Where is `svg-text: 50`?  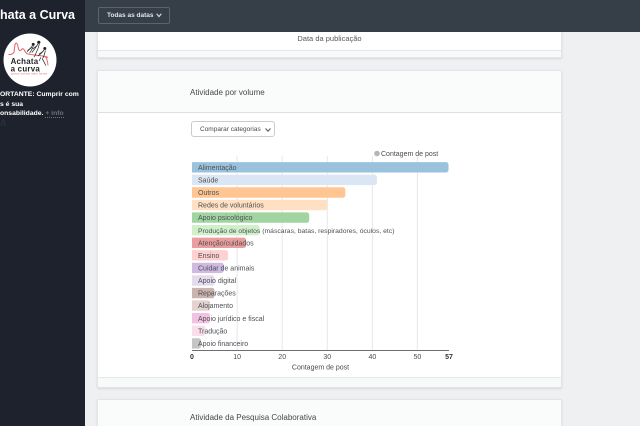
svg-text: 50 is located at coordinates (418, 357).